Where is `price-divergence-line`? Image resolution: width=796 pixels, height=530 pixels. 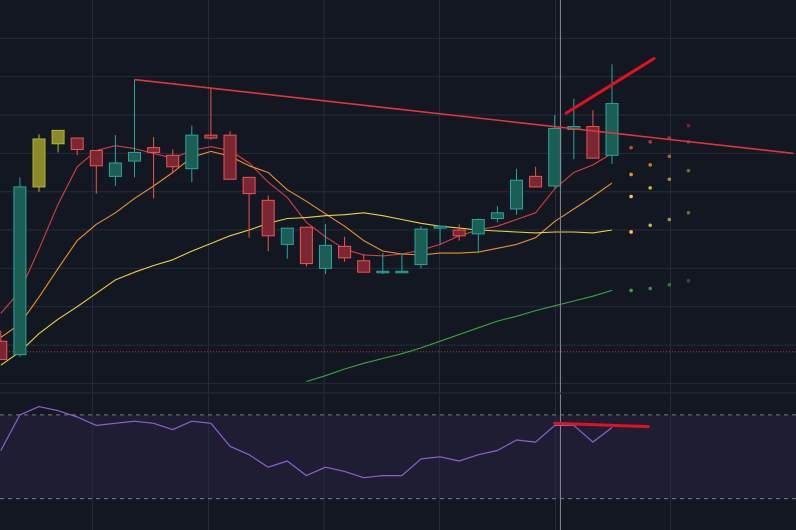 price-divergence-line is located at coordinates (610, 85).